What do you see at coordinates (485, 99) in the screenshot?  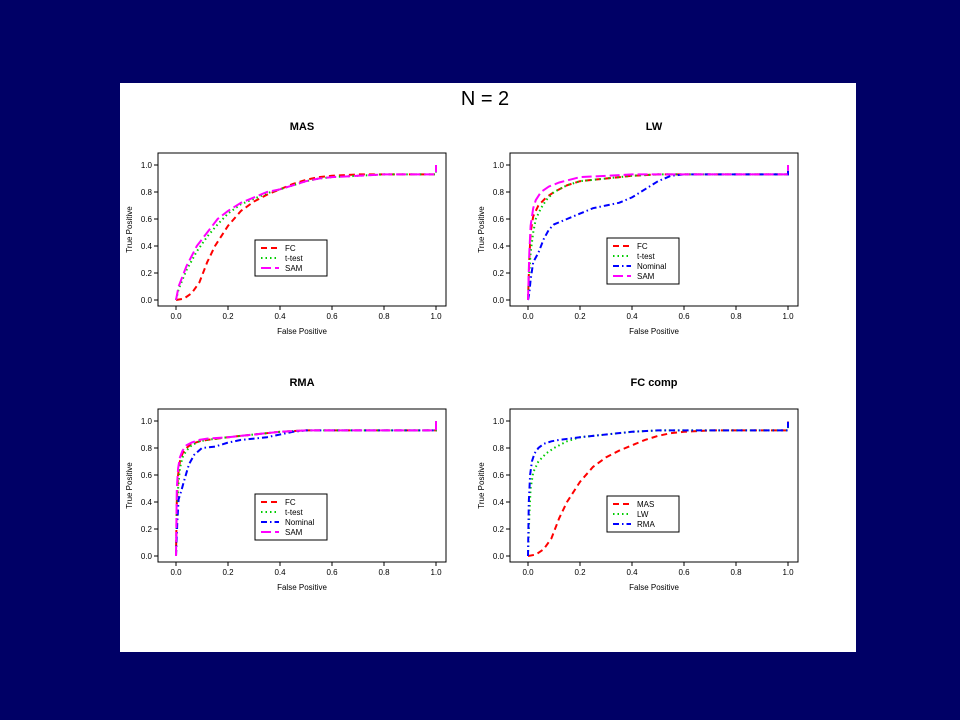 I see `figure-title: N = 2` at bounding box center [485, 99].